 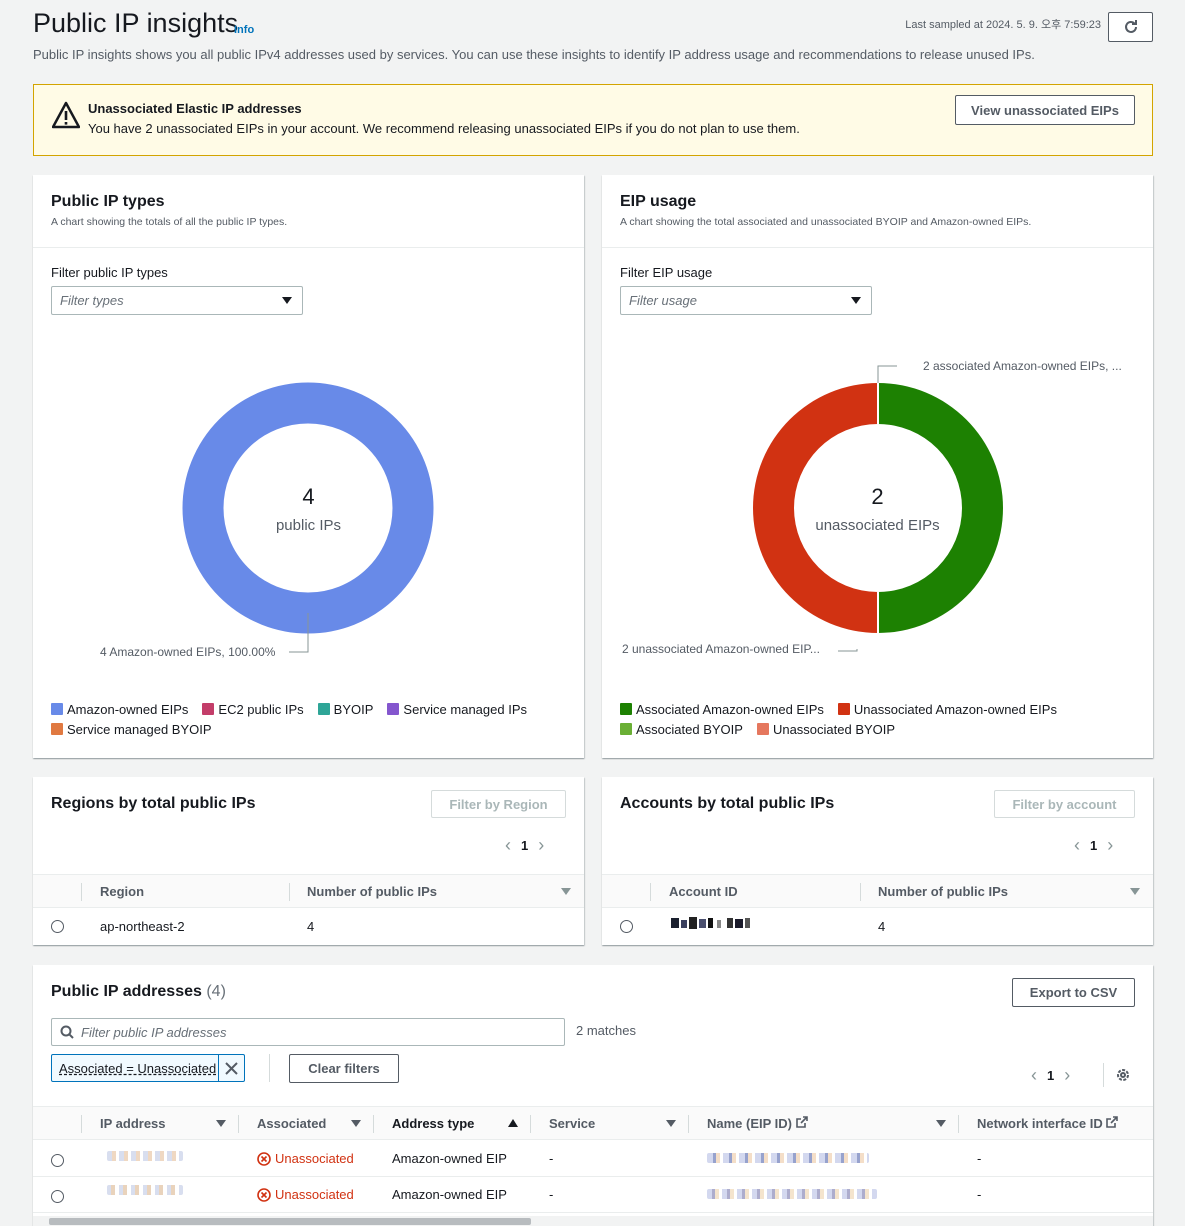 What do you see at coordinates (815, 508) in the screenshot?
I see `donut-slice-unassociated` at bounding box center [815, 508].